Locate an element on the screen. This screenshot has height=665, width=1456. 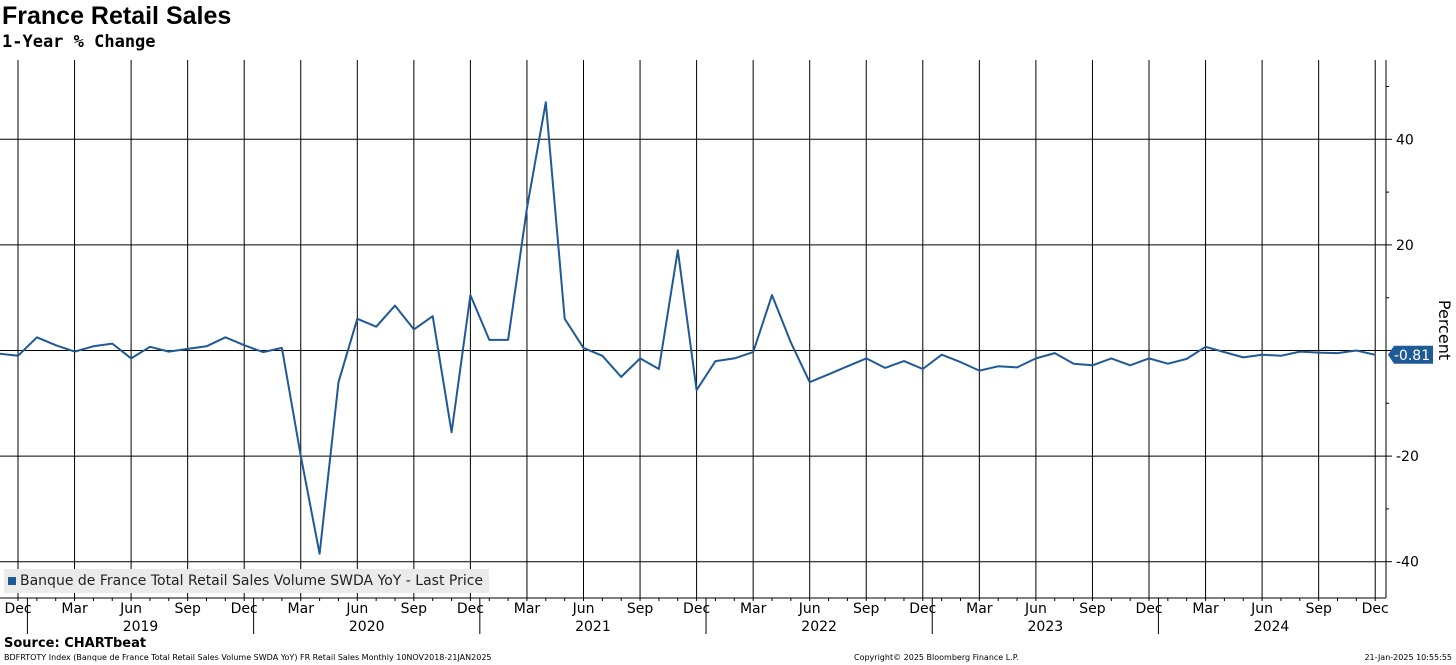
x-year-label: 2019 is located at coordinates (141, 627).